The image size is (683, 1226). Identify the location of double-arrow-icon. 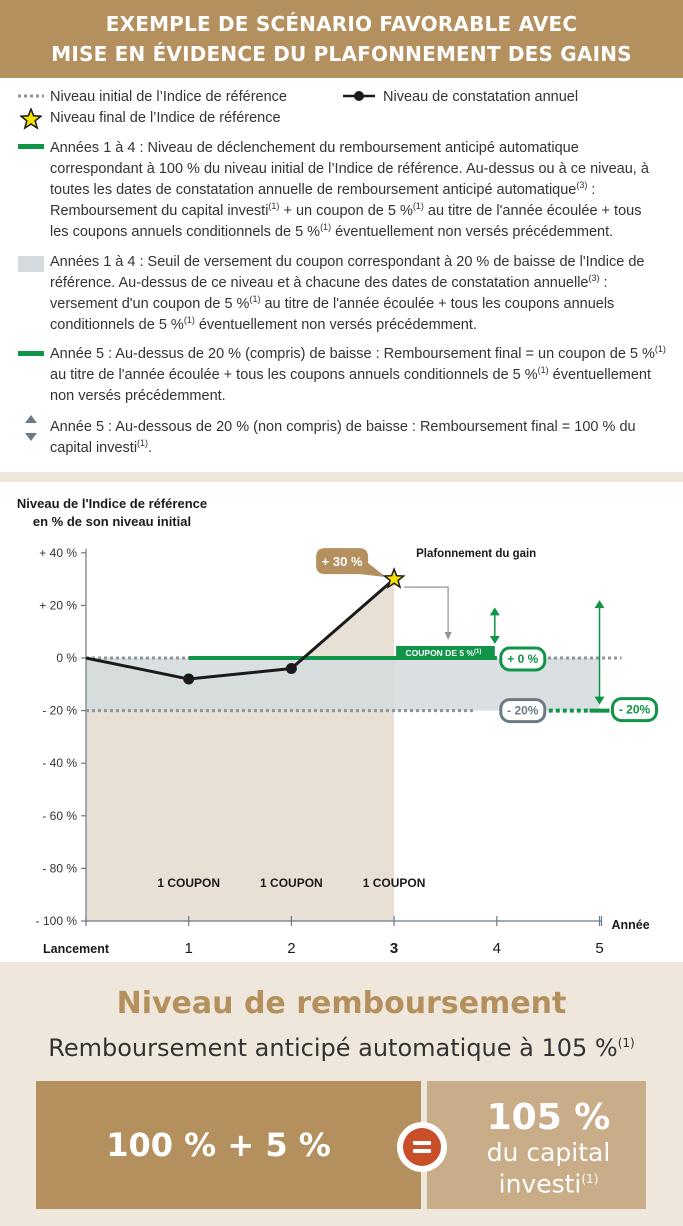
(31, 428).